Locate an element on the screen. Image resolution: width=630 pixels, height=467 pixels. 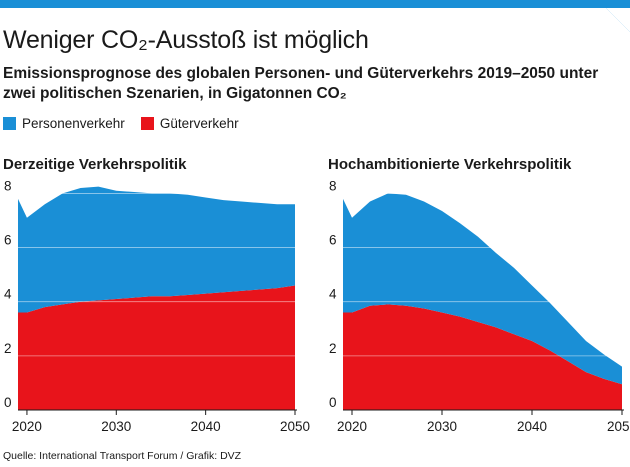
y-tick-0-ambitious: 0 is located at coordinates (333, 402).